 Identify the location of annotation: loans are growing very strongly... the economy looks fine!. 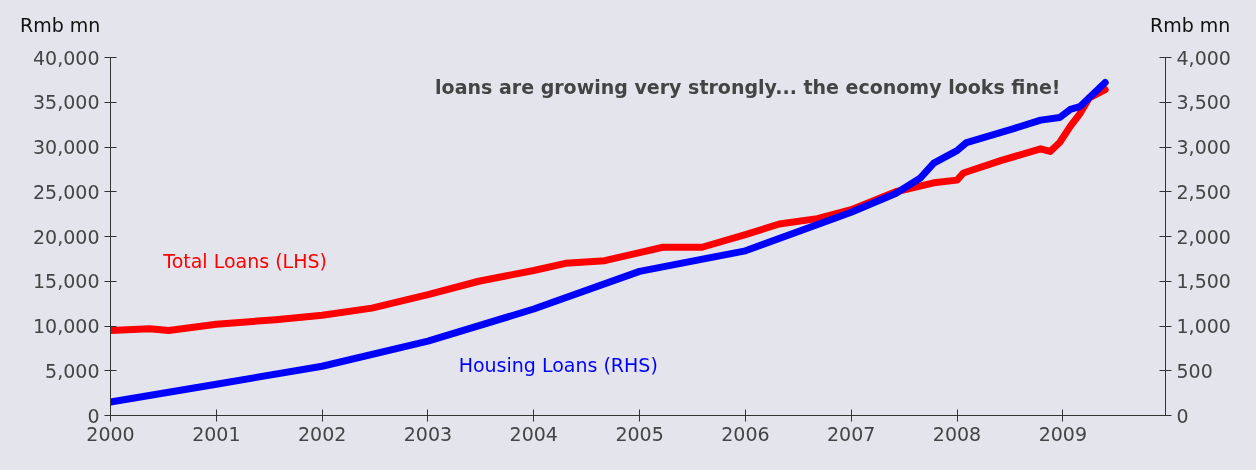
(748, 86).